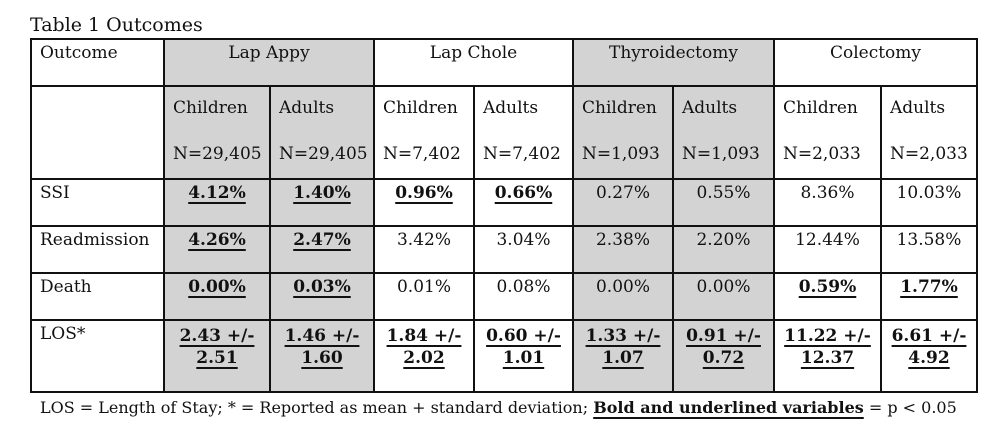 Image resolution: width=1000 pixels, height=432 pixels. What do you see at coordinates (523, 240) in the screenshot?
I see `cell-value: 3.04%` at bounding box center [523, 240].